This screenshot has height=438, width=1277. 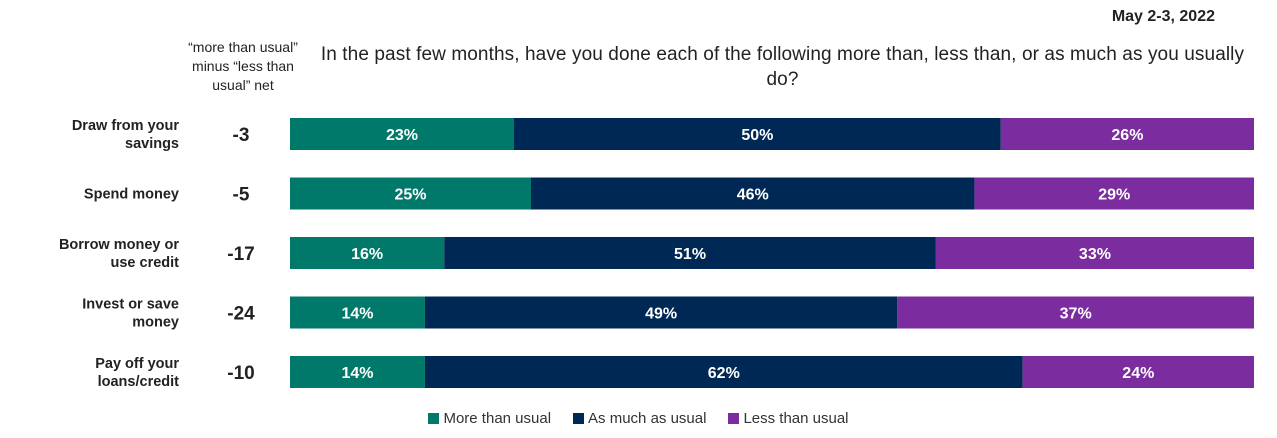 I want to click on survey-date: May 2-3, 2022, so click(x=1163, y=16).